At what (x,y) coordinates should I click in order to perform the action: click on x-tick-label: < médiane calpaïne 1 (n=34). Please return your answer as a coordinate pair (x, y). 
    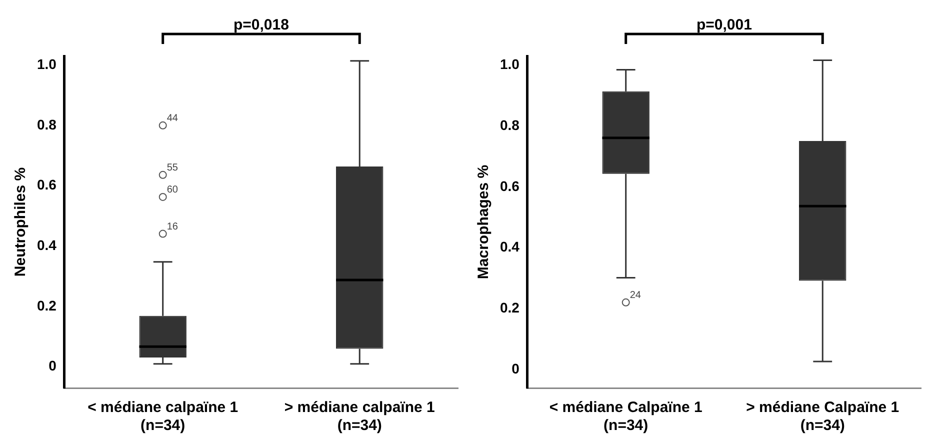
    Looking at the image, I should click on (163, 416).